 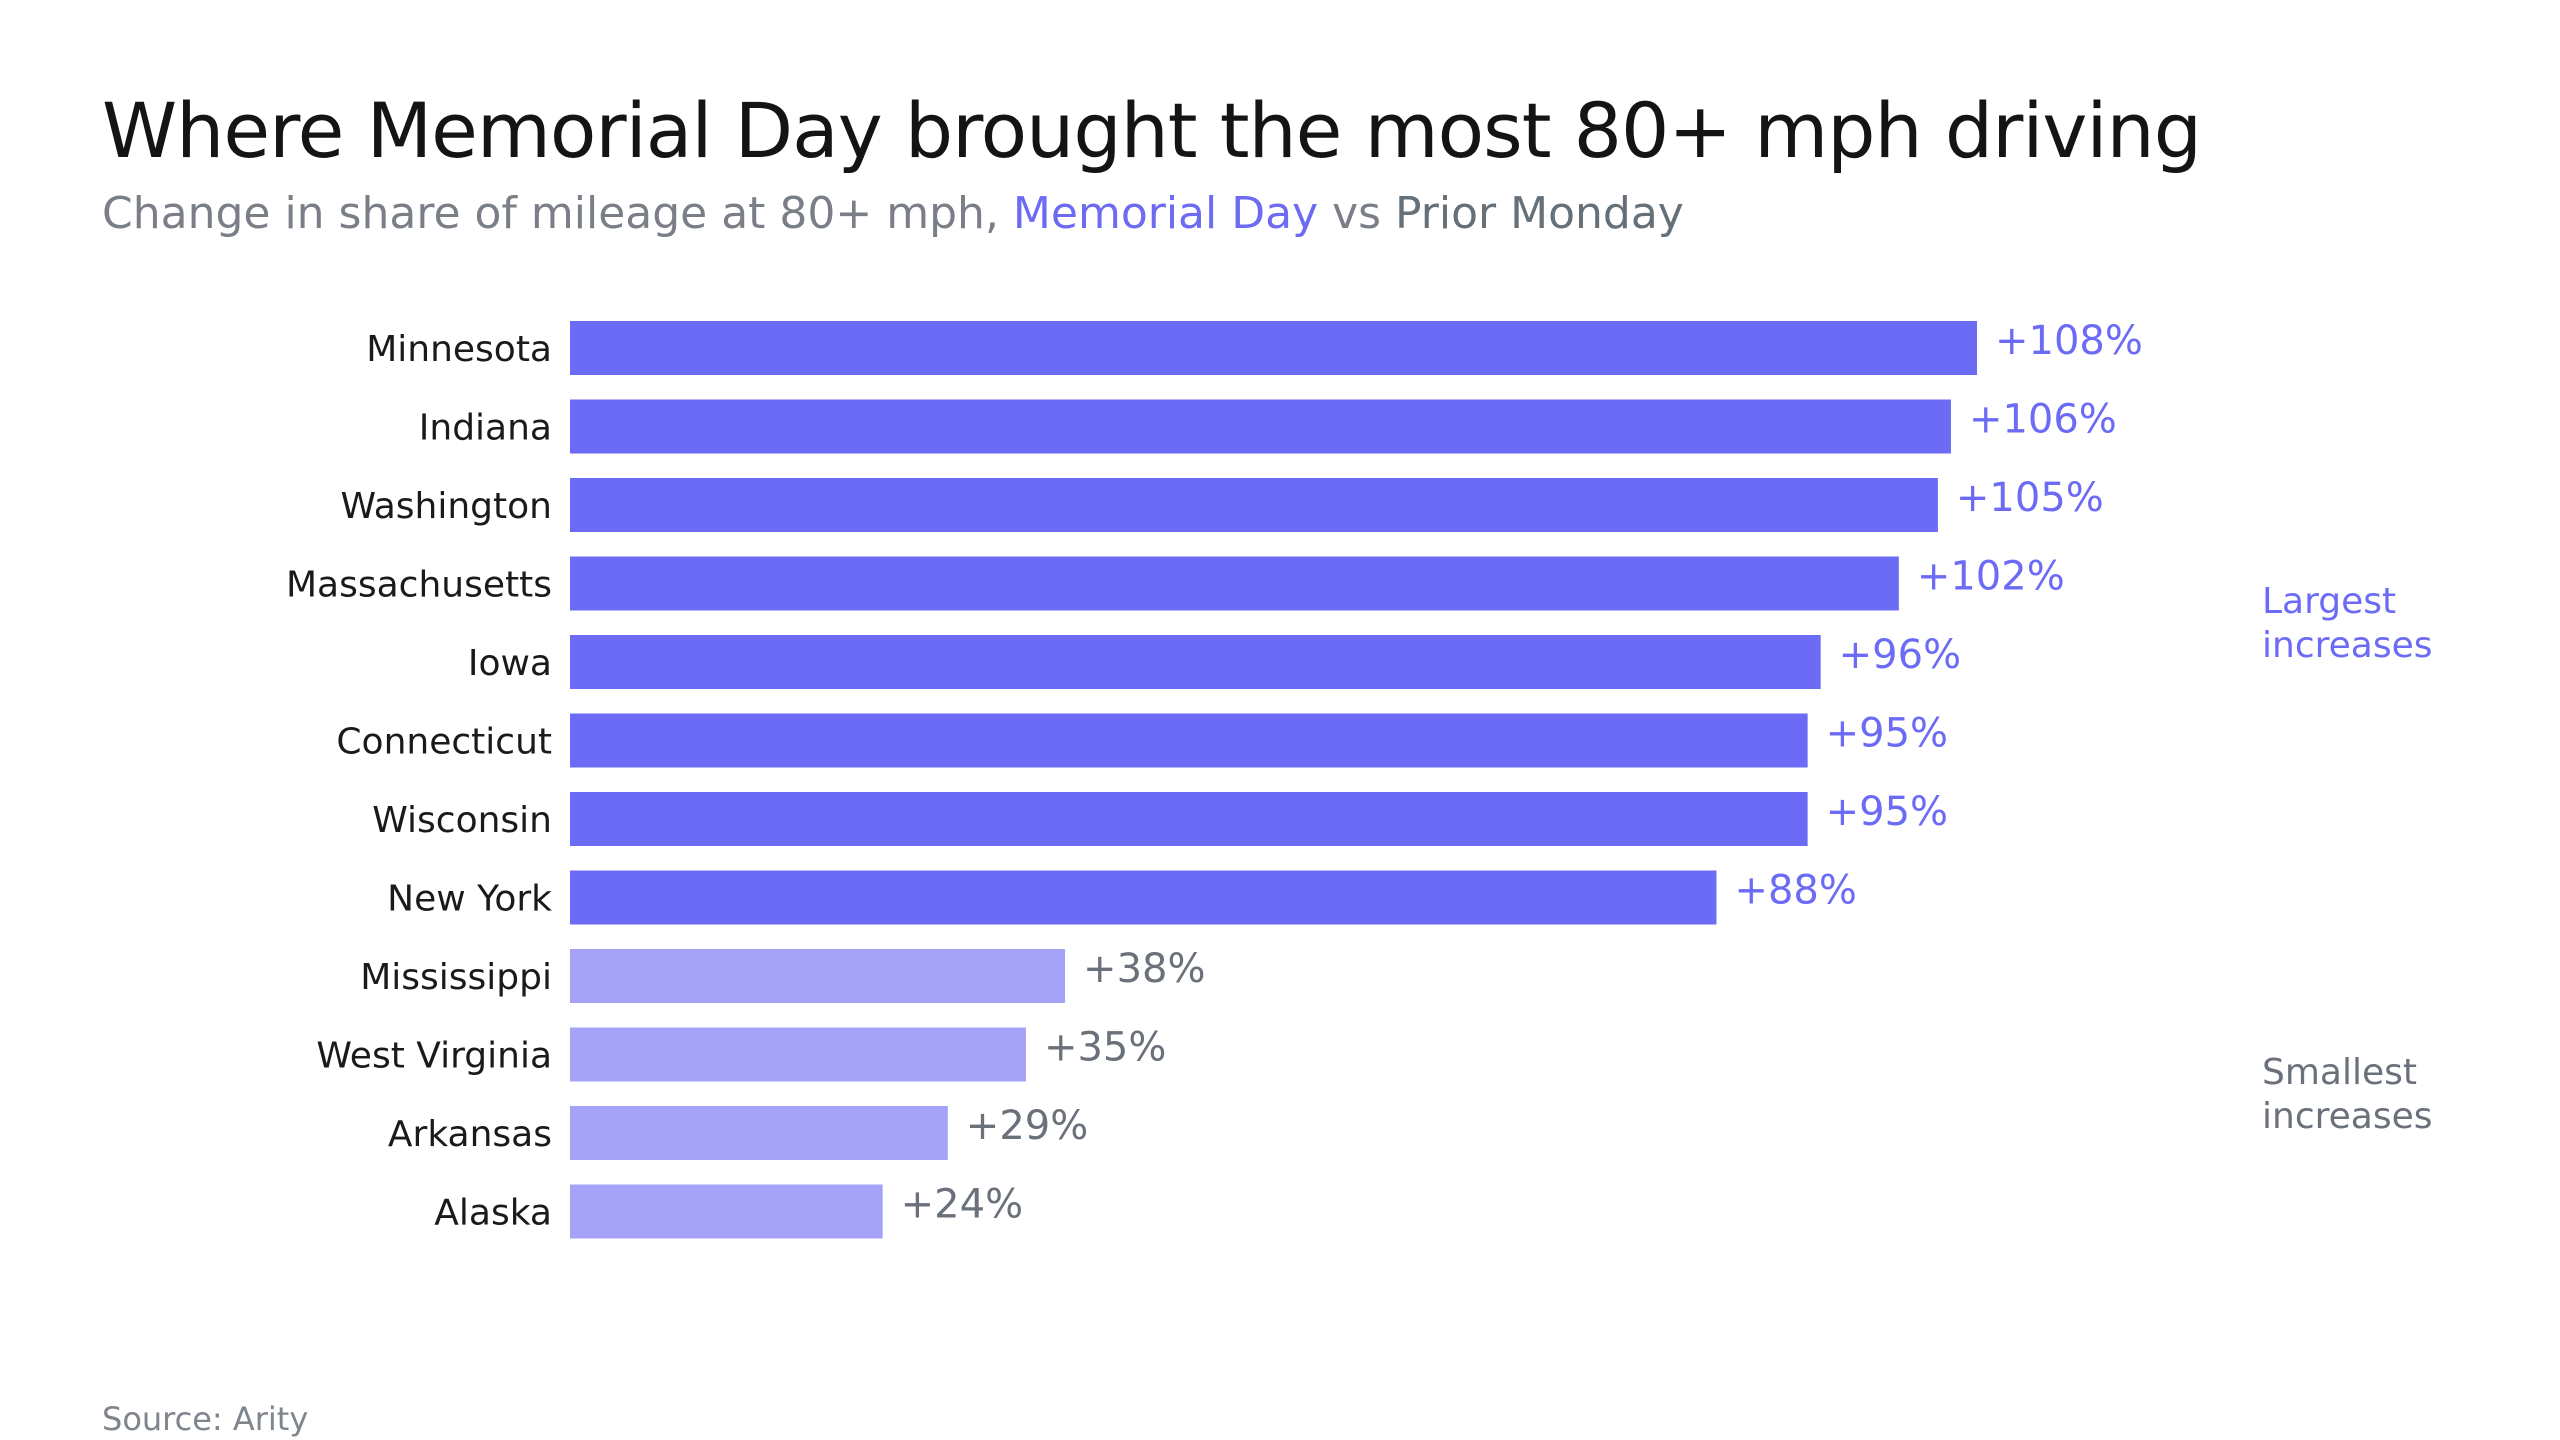 I want to click on bar-minnesota, so click(x=1273, y=348).